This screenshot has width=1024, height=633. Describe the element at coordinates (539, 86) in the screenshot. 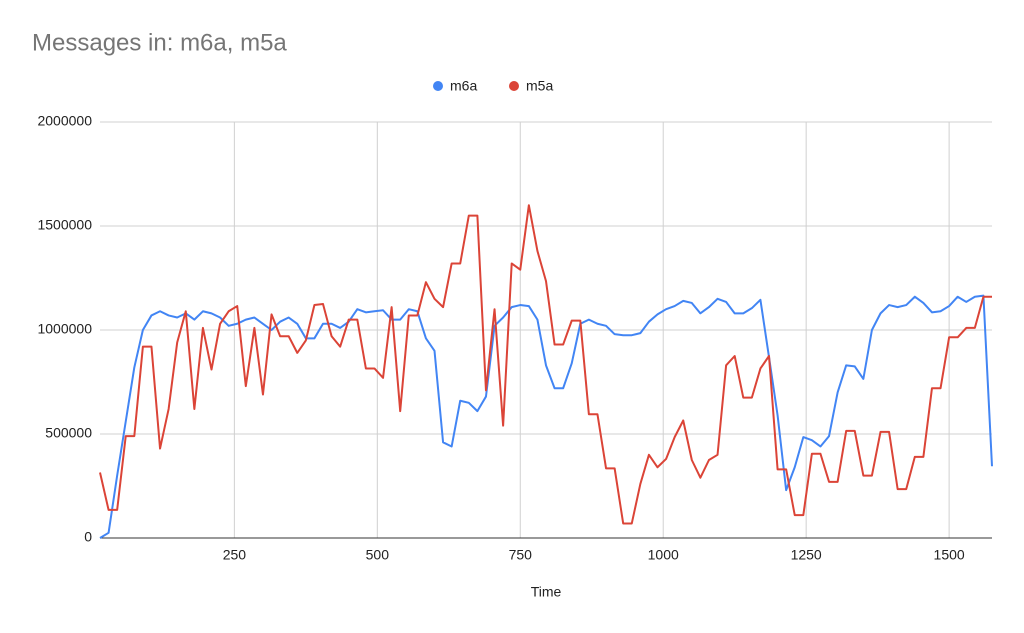

I see `legend-label: m5a` at that location.